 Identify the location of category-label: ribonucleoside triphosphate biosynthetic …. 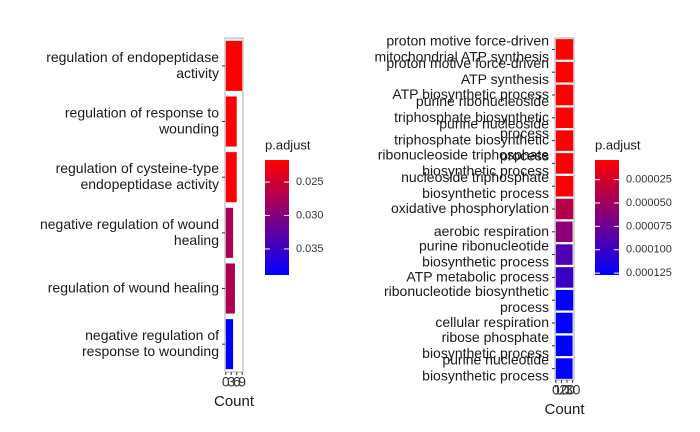
(463, 162).